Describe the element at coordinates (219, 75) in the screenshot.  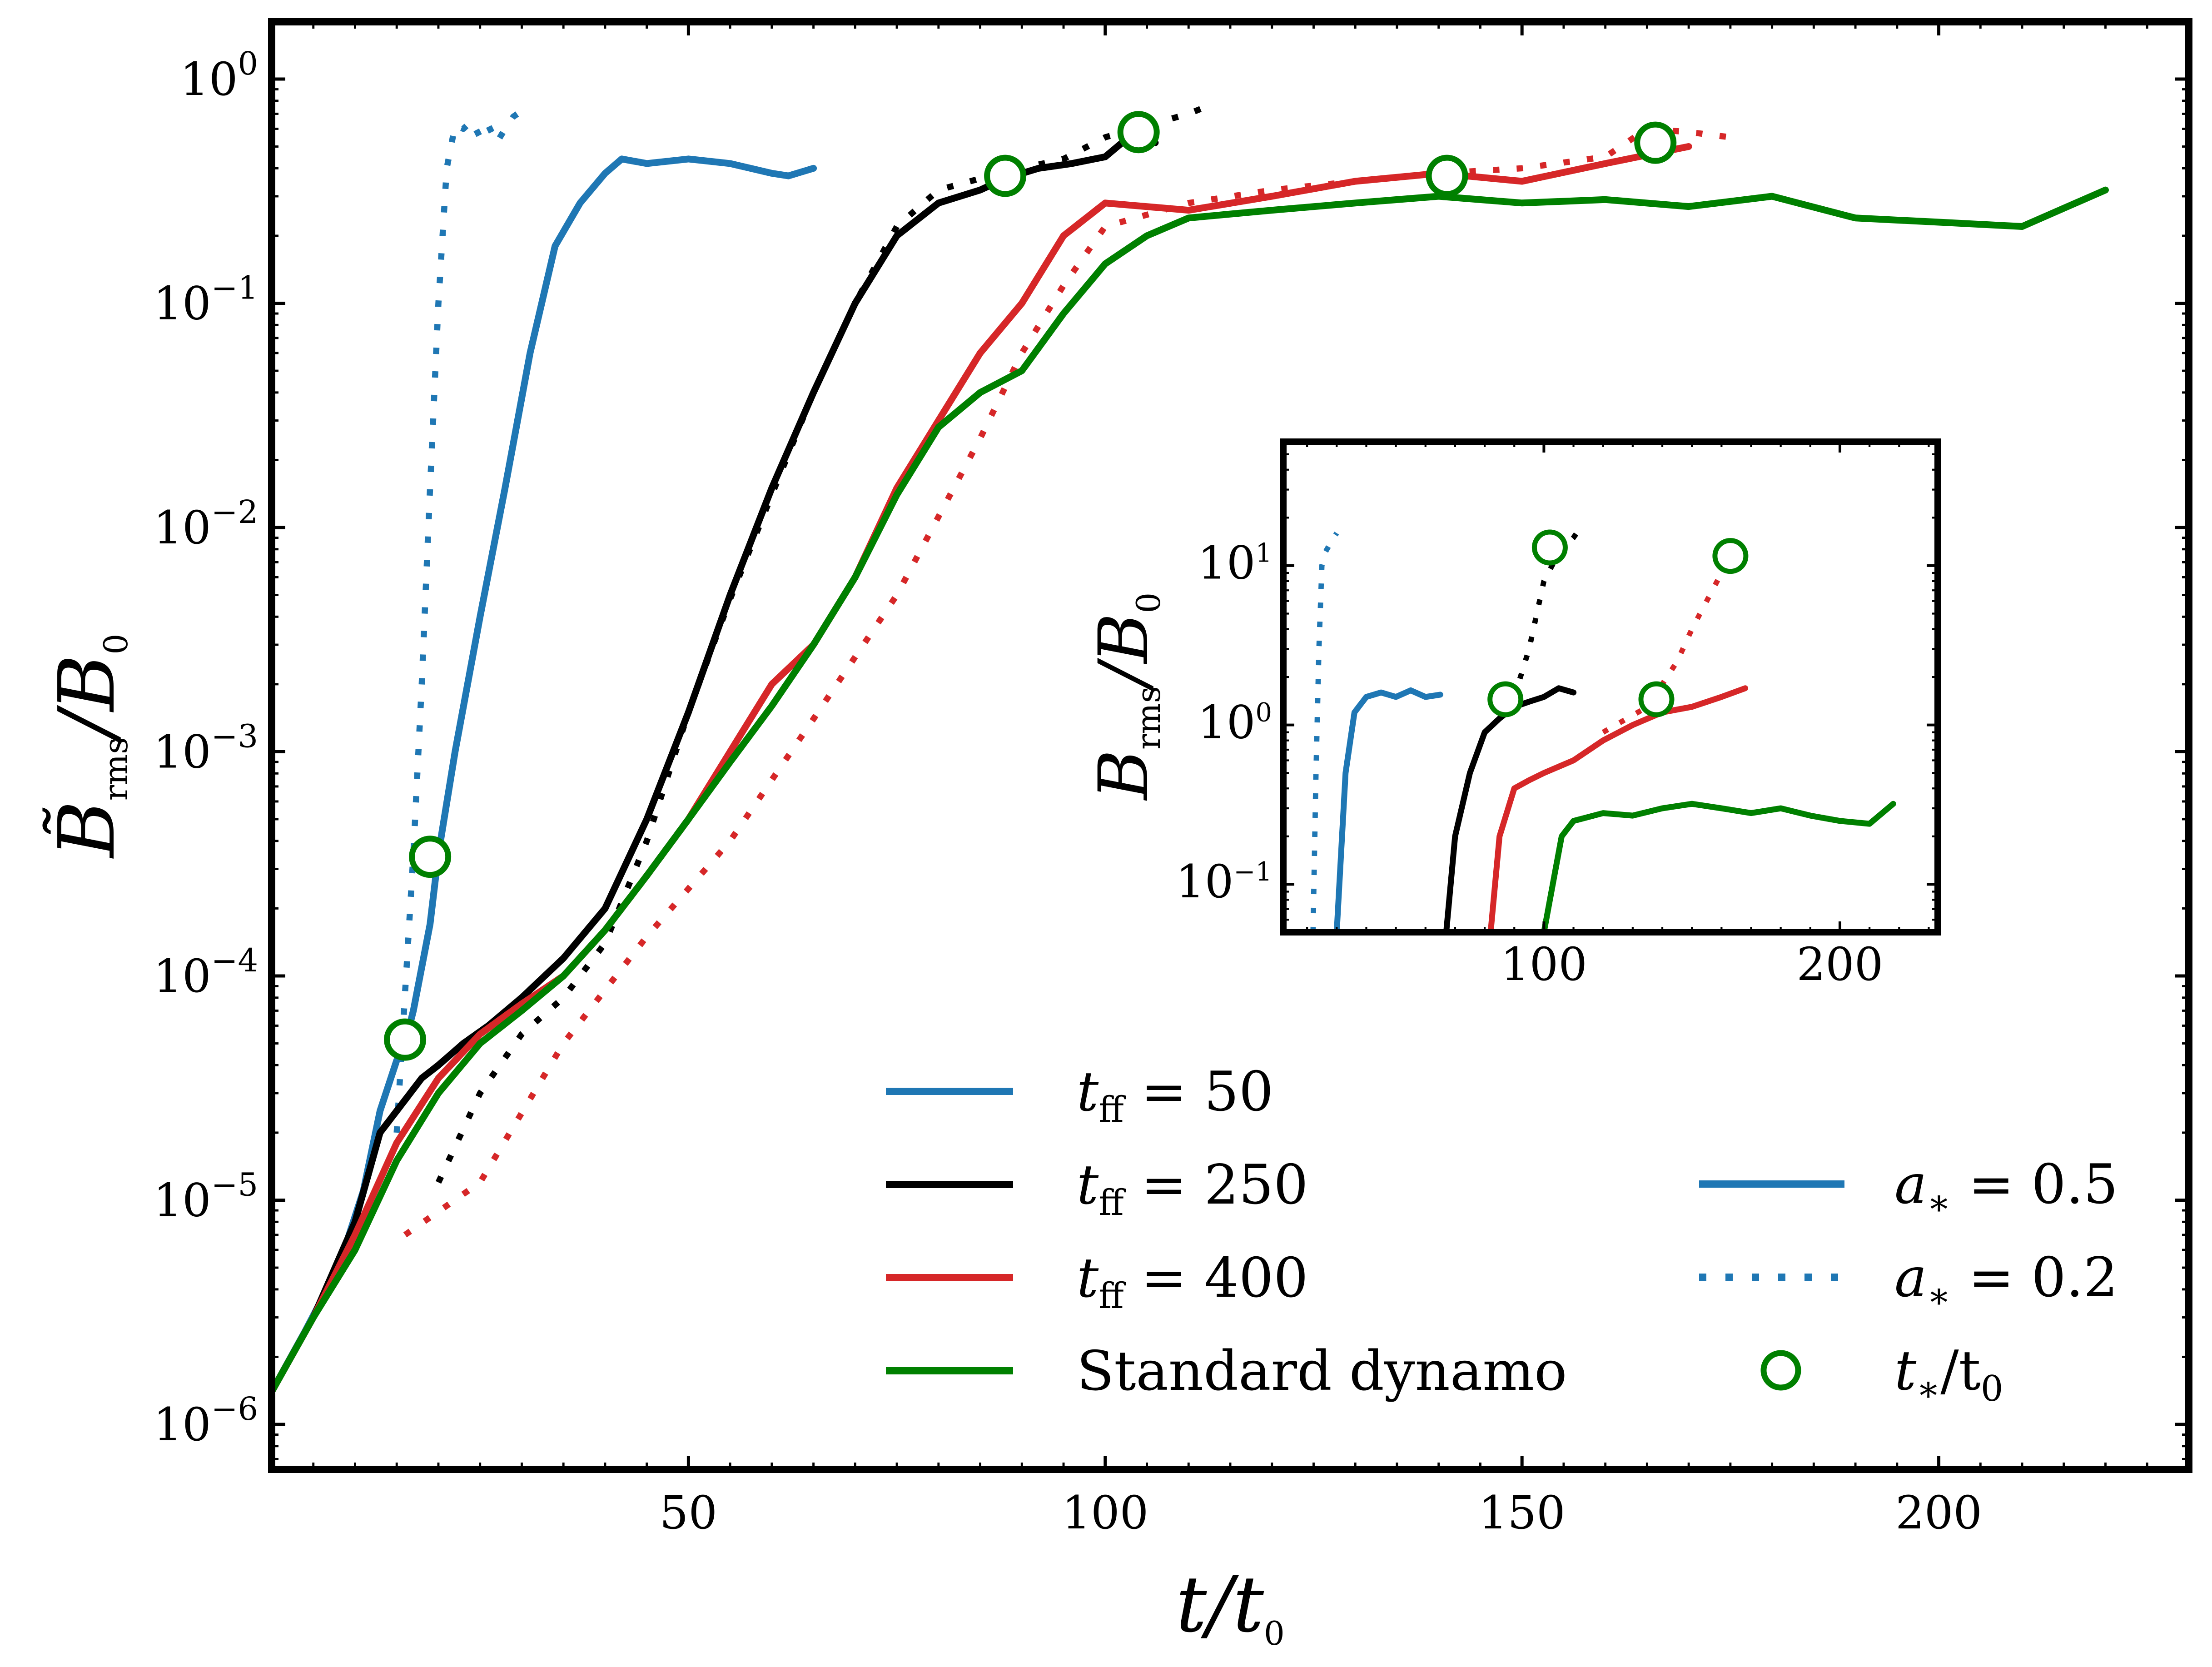
I see `y-tick-label-0-6: 10⁰` at that location.